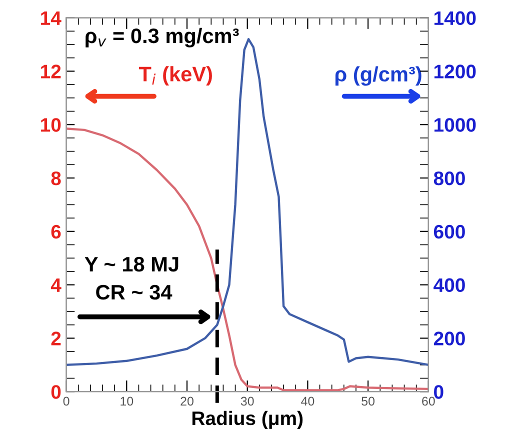 This screenshot has height=445, width=510. I want to click on y2-tick-label: 600, so click(449, 231).